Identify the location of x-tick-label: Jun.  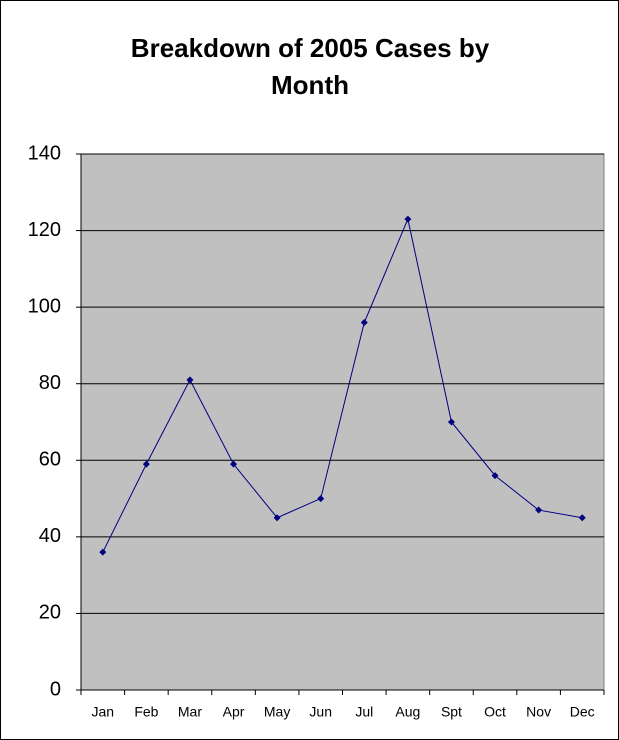
(320, 712).